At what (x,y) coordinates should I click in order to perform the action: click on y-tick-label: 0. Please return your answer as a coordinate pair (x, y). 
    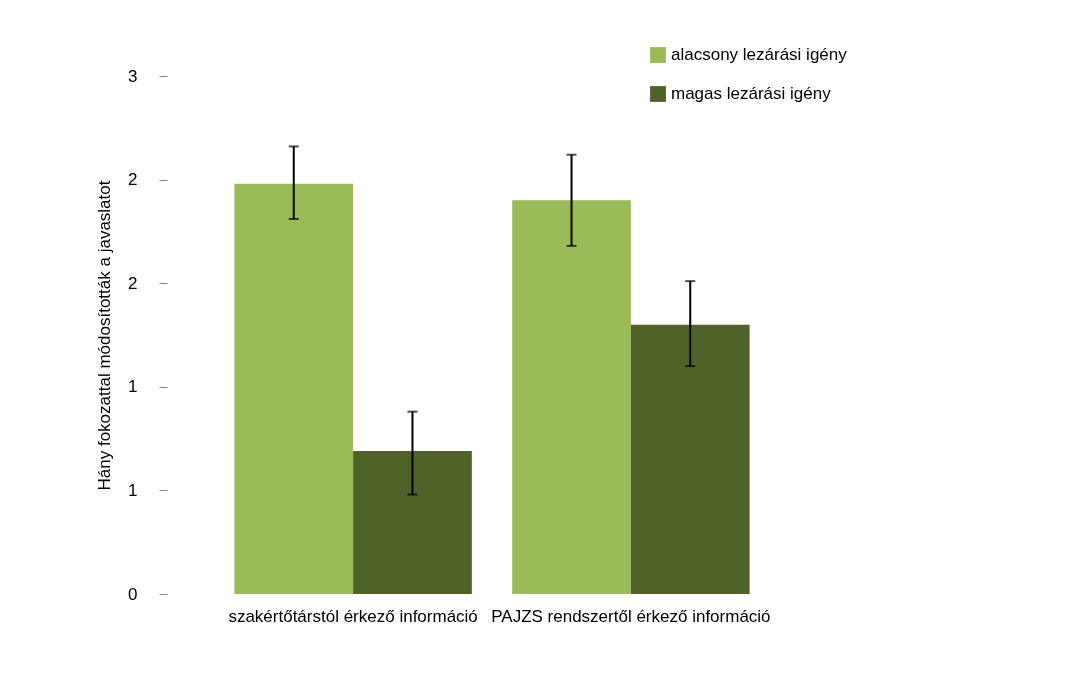
    Looking at the image, I should click on (133, 594).